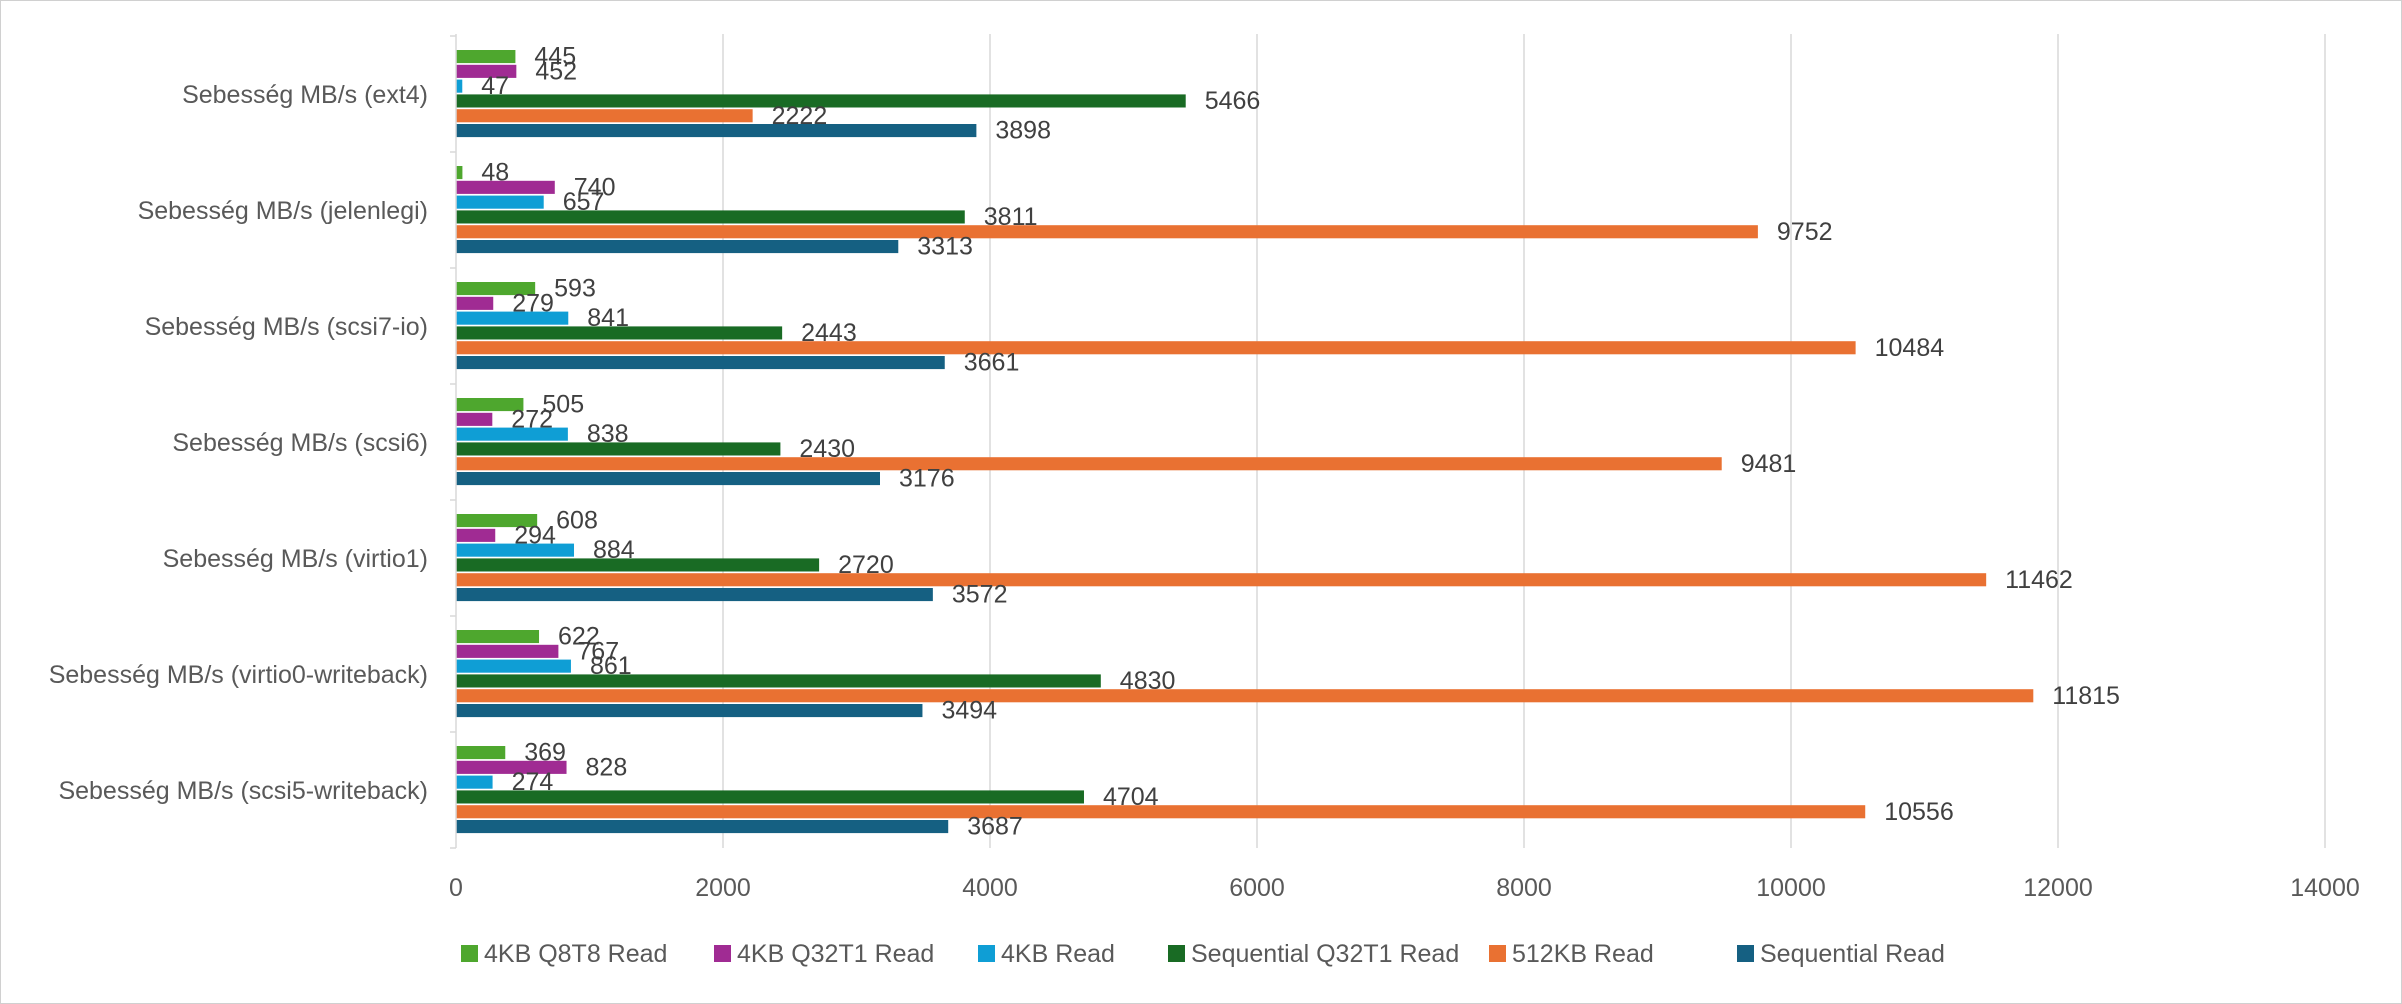 The height and width of the screenshot is (1004, 2402). Describe the element at coordinates (2058, 888) in the screenshot. I see `x-tick-label: 12000` at that location.